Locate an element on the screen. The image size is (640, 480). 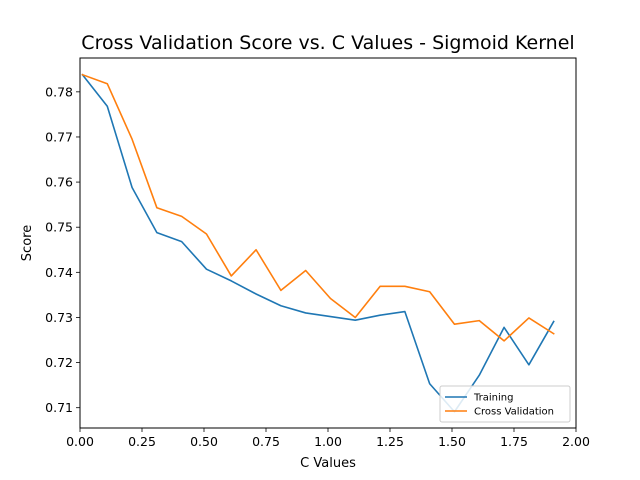
y-tick-label: 0.76 is located at coordinates (59, 182).